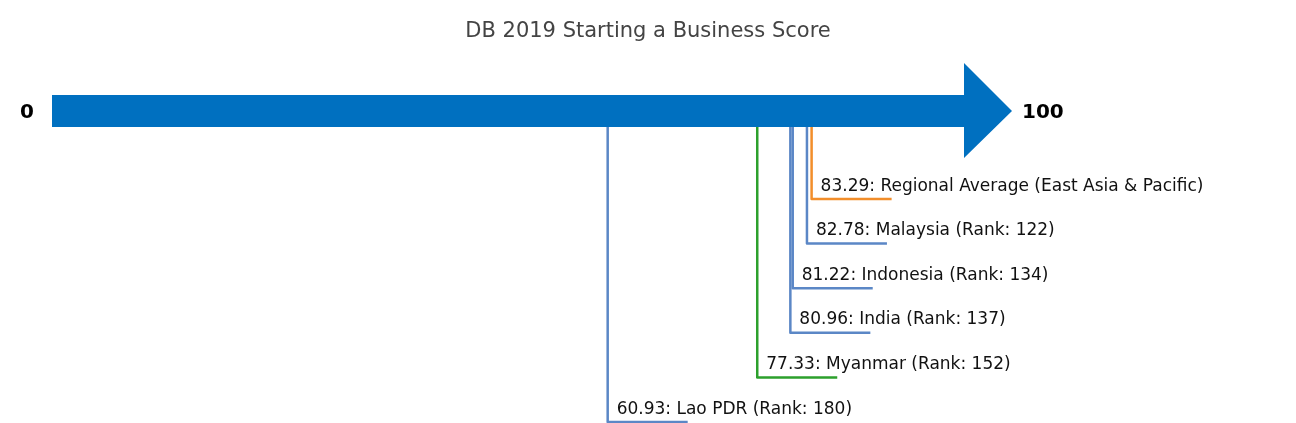 Image resolution: width=1296 pixels, height=423 pixels. I want to click on data-label: 81.22:, so click(829, 273).